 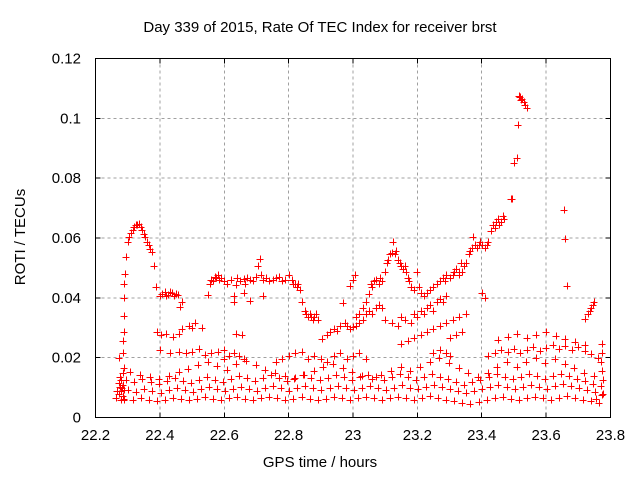 What do you see at coordinates (159, 435) in the screenshot?
I see `x-tick-label: 22.4` at bounding box center [159, 435].